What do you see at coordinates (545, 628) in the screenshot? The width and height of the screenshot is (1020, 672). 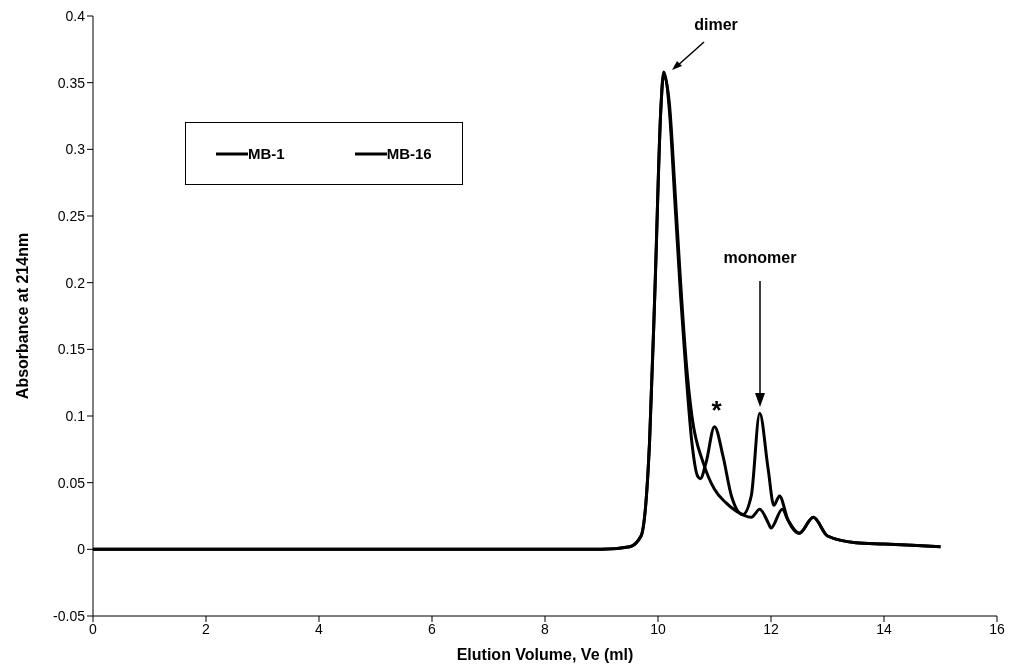 I see `x-tick-label: 8` at bounding box center [545, 628].